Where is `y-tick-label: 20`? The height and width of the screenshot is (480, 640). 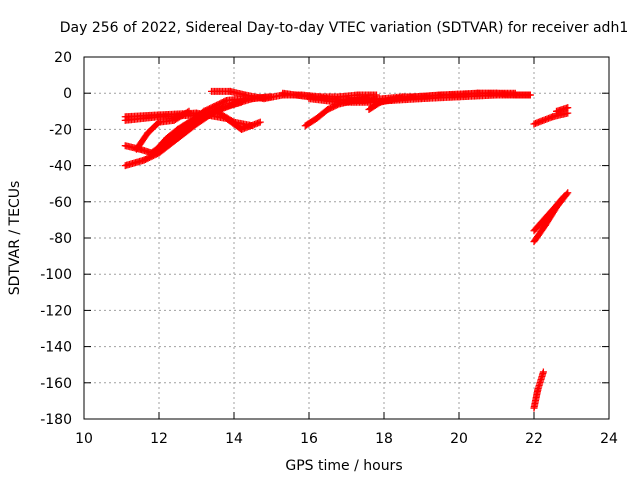 y-tick-label: 20 is located at coordinates (63, 58).